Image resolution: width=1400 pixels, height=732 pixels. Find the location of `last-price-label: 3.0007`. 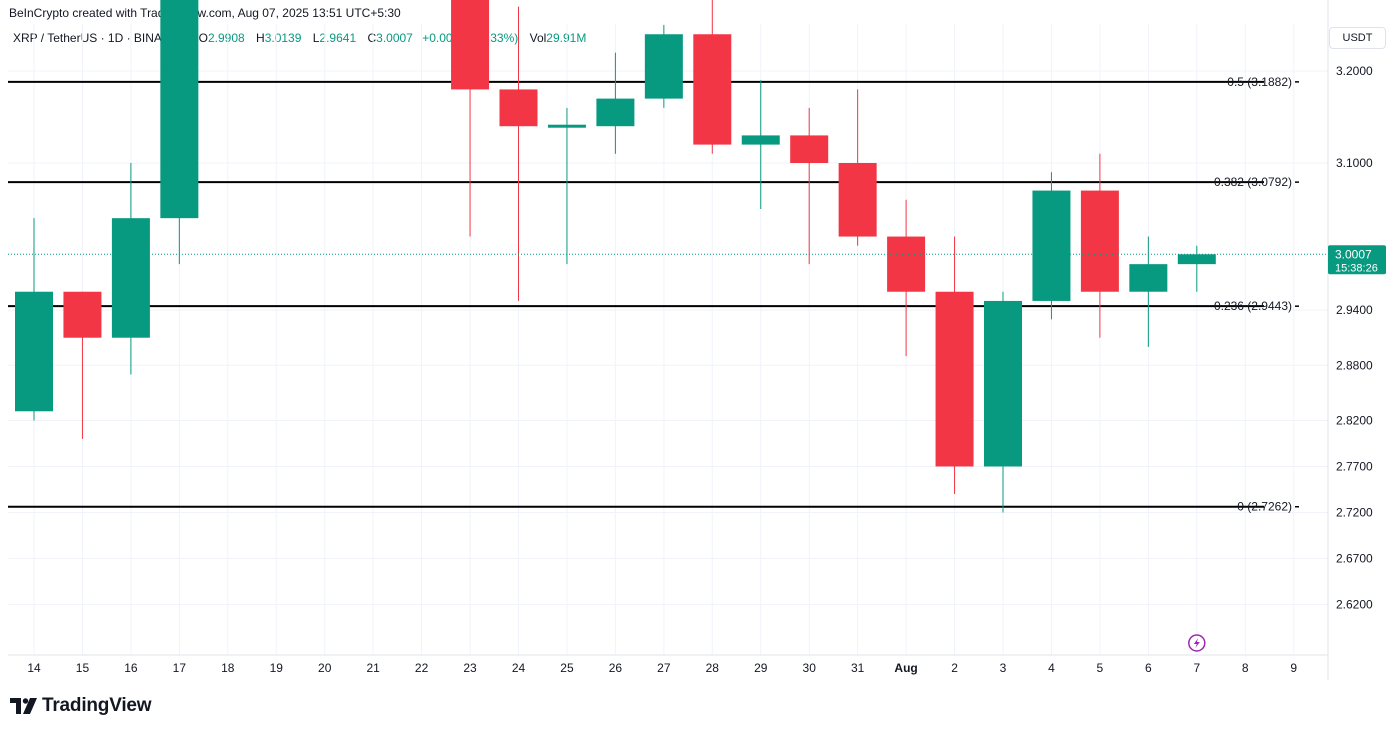

last-price-label: 3.0007 is located at coordinates (1353, 254).